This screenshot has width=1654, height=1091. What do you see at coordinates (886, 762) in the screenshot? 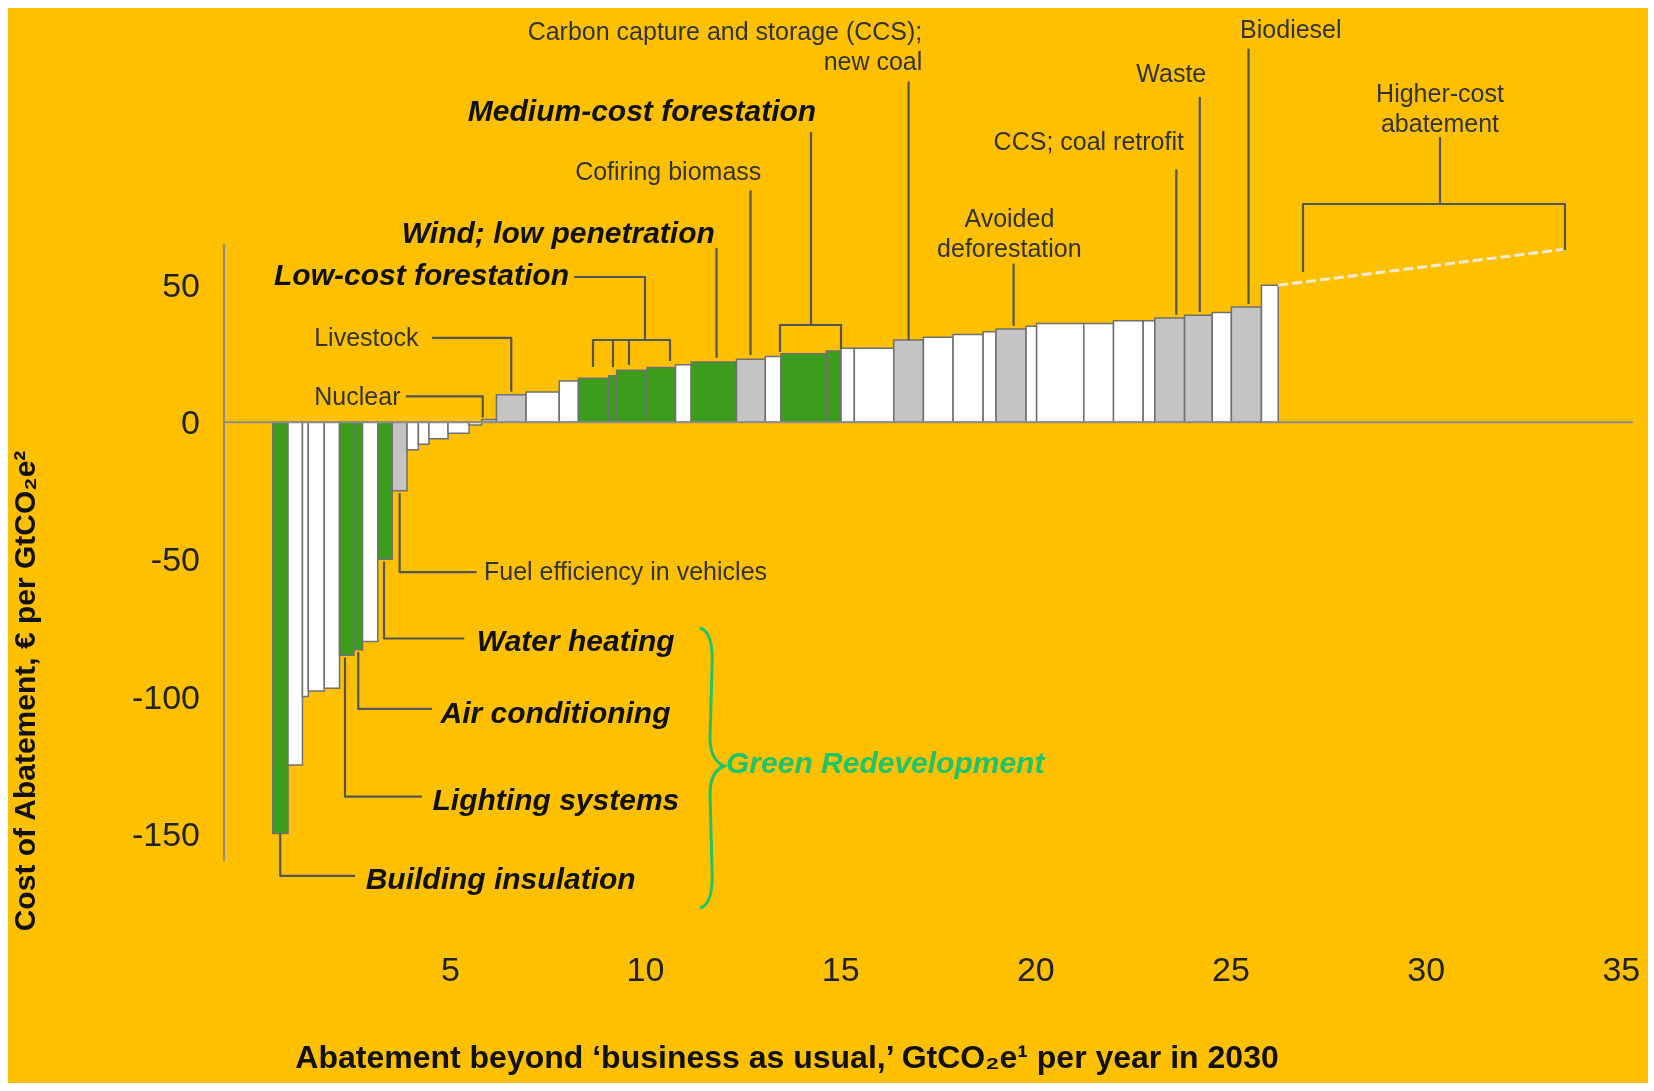
I see `annotation: Green Redevelopment` at bounding box center [886, 762].